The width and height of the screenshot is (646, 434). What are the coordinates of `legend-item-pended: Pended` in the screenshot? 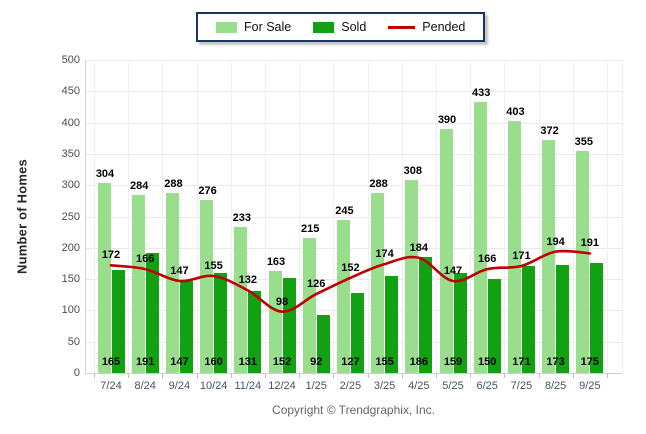 It's located at (426, 27).